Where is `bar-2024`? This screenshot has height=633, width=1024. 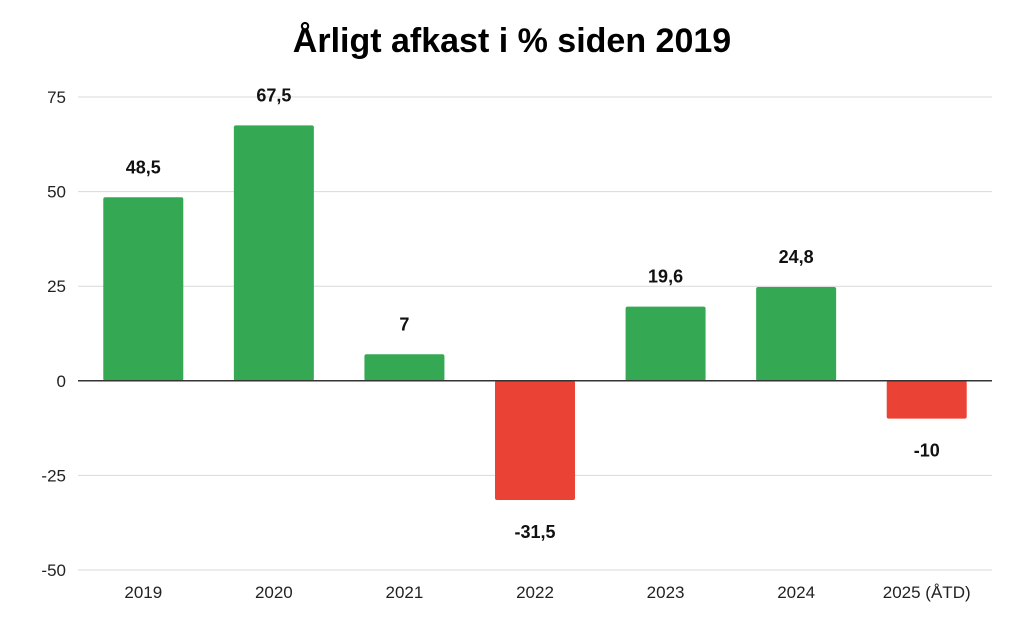 bar-2024 is located at coordinates (796, 333).